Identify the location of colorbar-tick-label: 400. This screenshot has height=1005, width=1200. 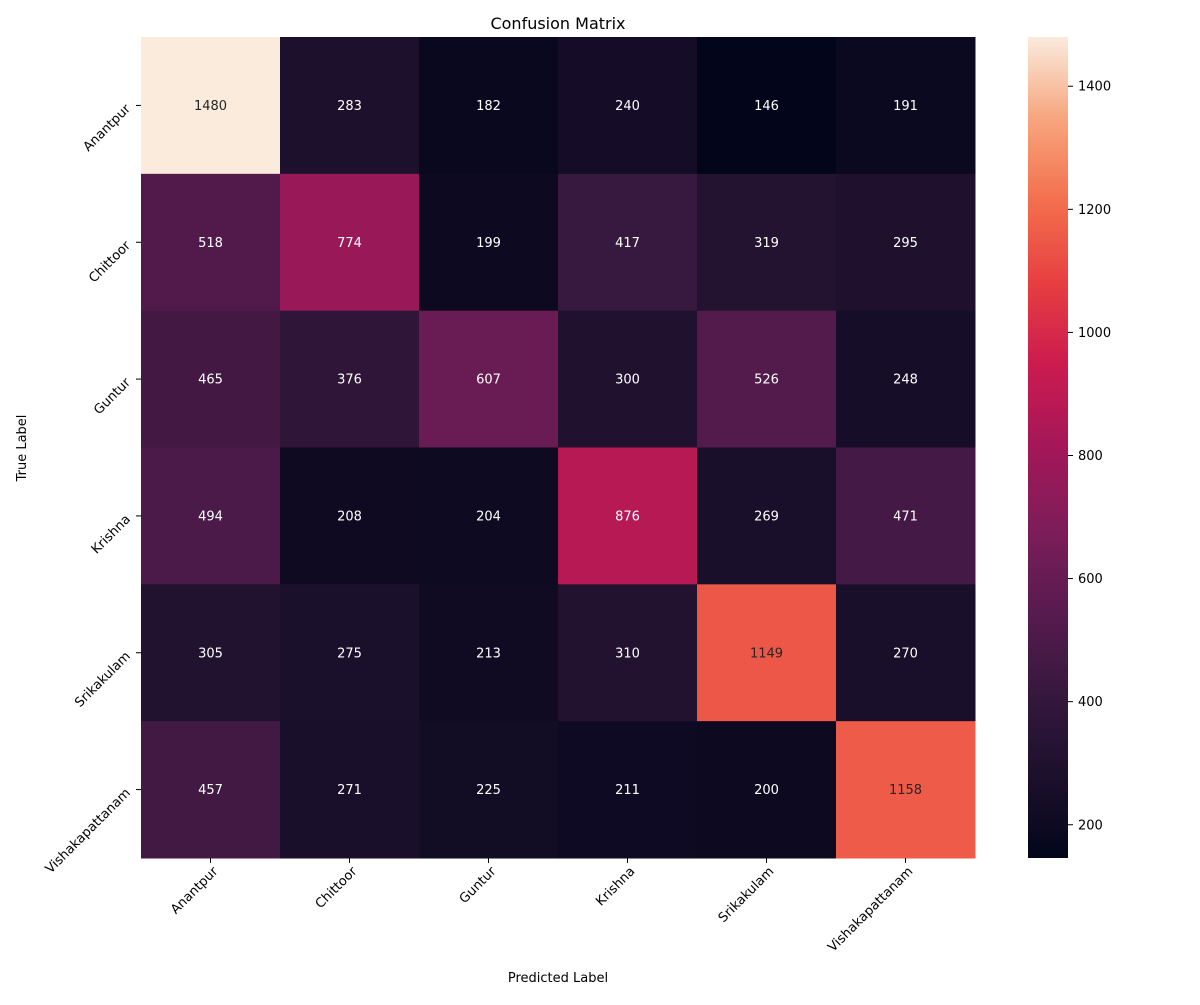
(1090, 702).